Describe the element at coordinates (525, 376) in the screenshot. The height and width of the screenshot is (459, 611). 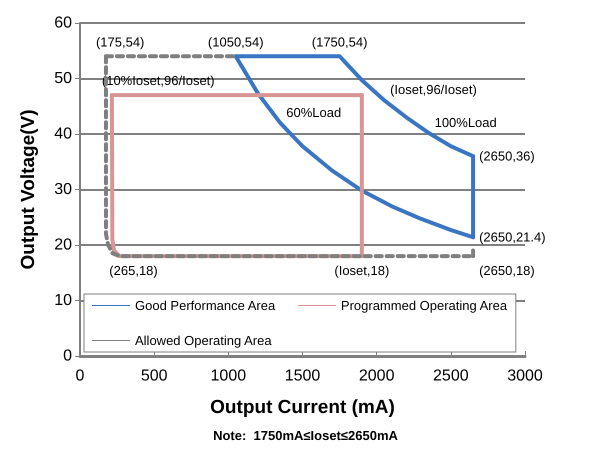
I see `x-tick-label: 3000` at that location.